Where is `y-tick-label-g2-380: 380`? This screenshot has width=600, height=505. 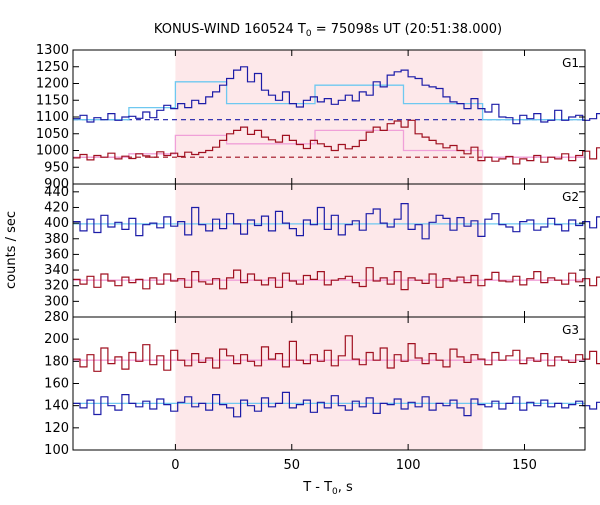
y-tick-label-g2-380: 380 is located at coordinates (56, 239).